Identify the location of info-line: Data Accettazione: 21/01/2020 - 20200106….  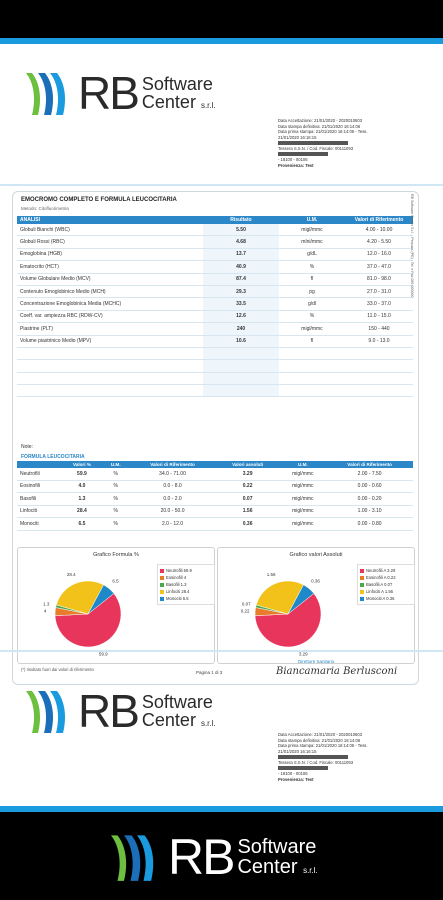
(320, 734).